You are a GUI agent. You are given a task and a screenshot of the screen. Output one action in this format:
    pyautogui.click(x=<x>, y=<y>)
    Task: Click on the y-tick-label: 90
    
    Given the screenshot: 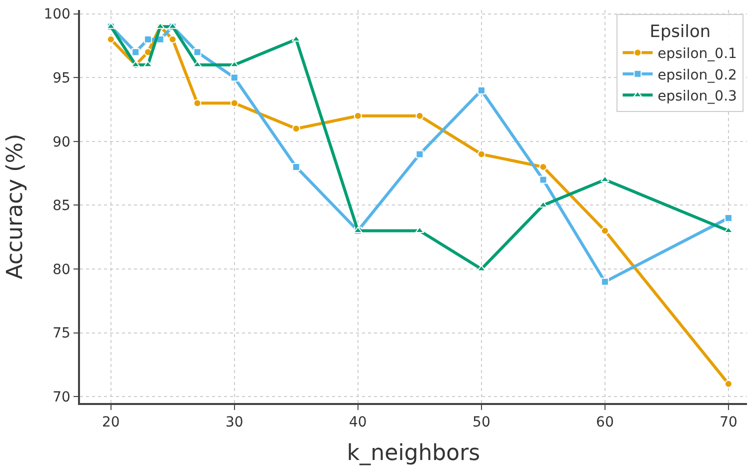 What is the action you would take?
    pyautogui.click(x=61, y=142)
    